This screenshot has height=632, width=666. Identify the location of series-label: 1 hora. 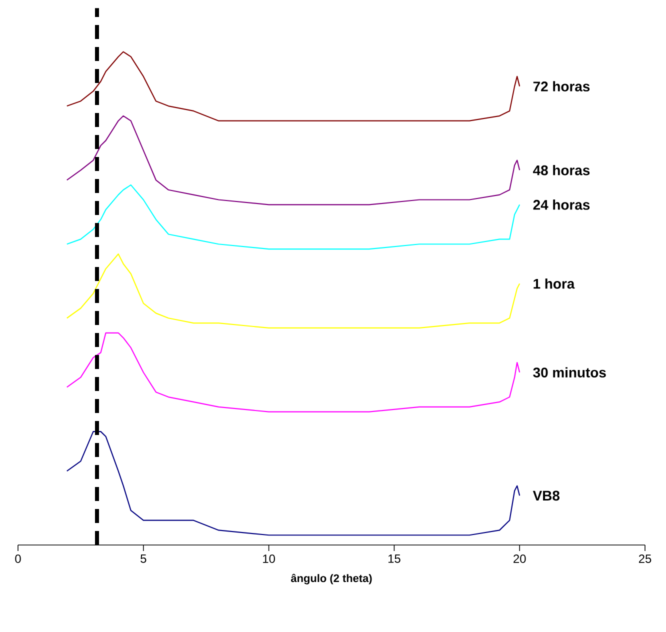
(554, 283).